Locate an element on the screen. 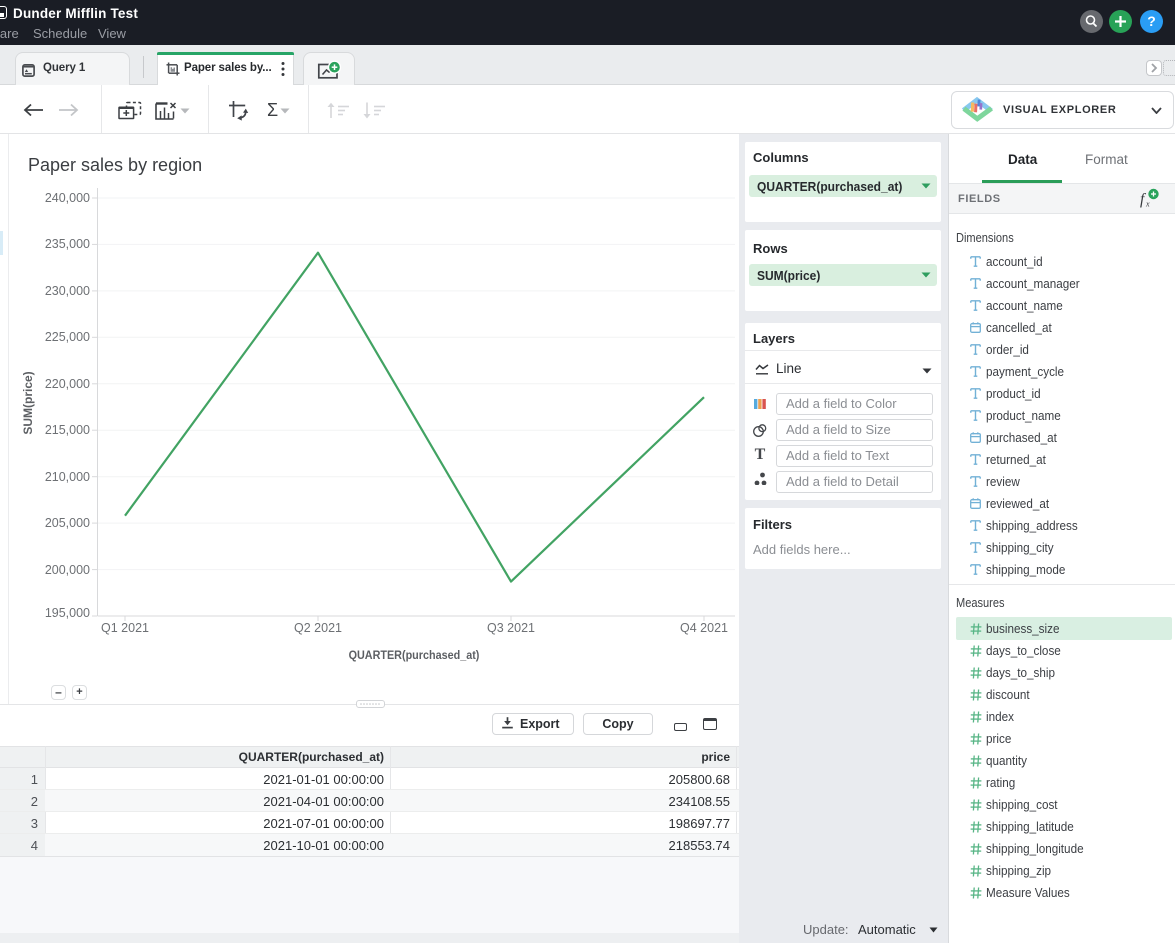 Image resolution: width=1175 pixels, height=943 pixels. svg-text: x is located at coordinates (1147, 204).